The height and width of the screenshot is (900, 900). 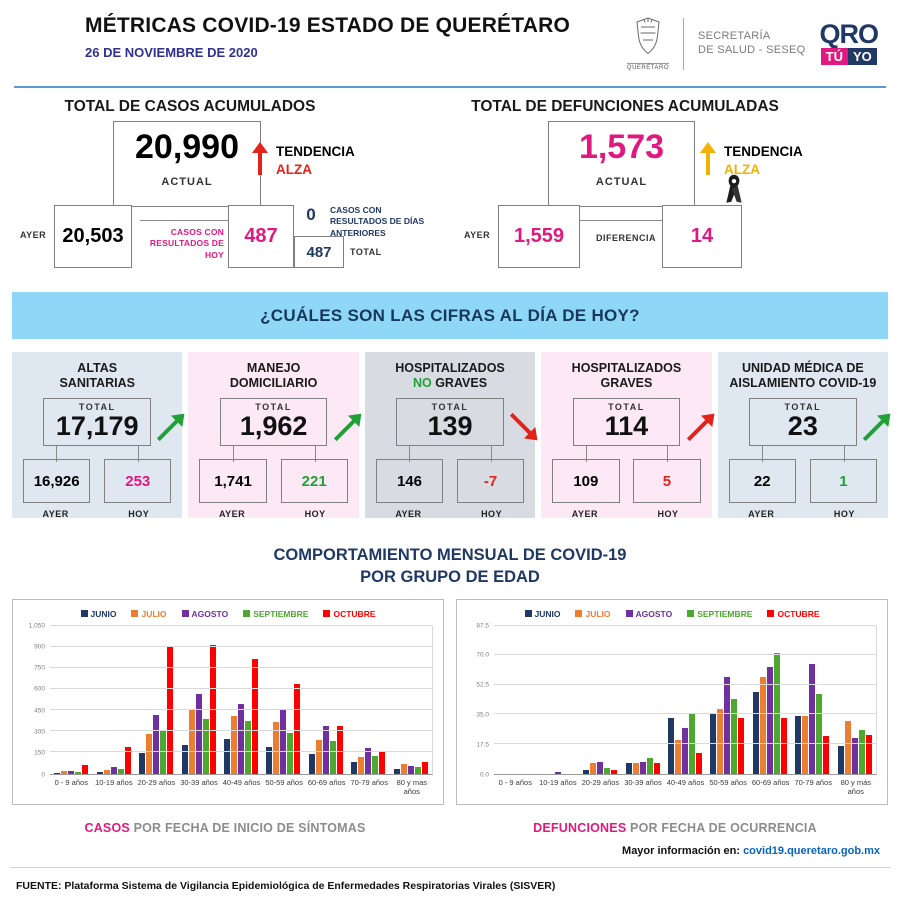 What do you see at coordinates (187, 147) in the screenshot?
I see `cases-actual-value: 20,990` at bounding box center [187, 147].